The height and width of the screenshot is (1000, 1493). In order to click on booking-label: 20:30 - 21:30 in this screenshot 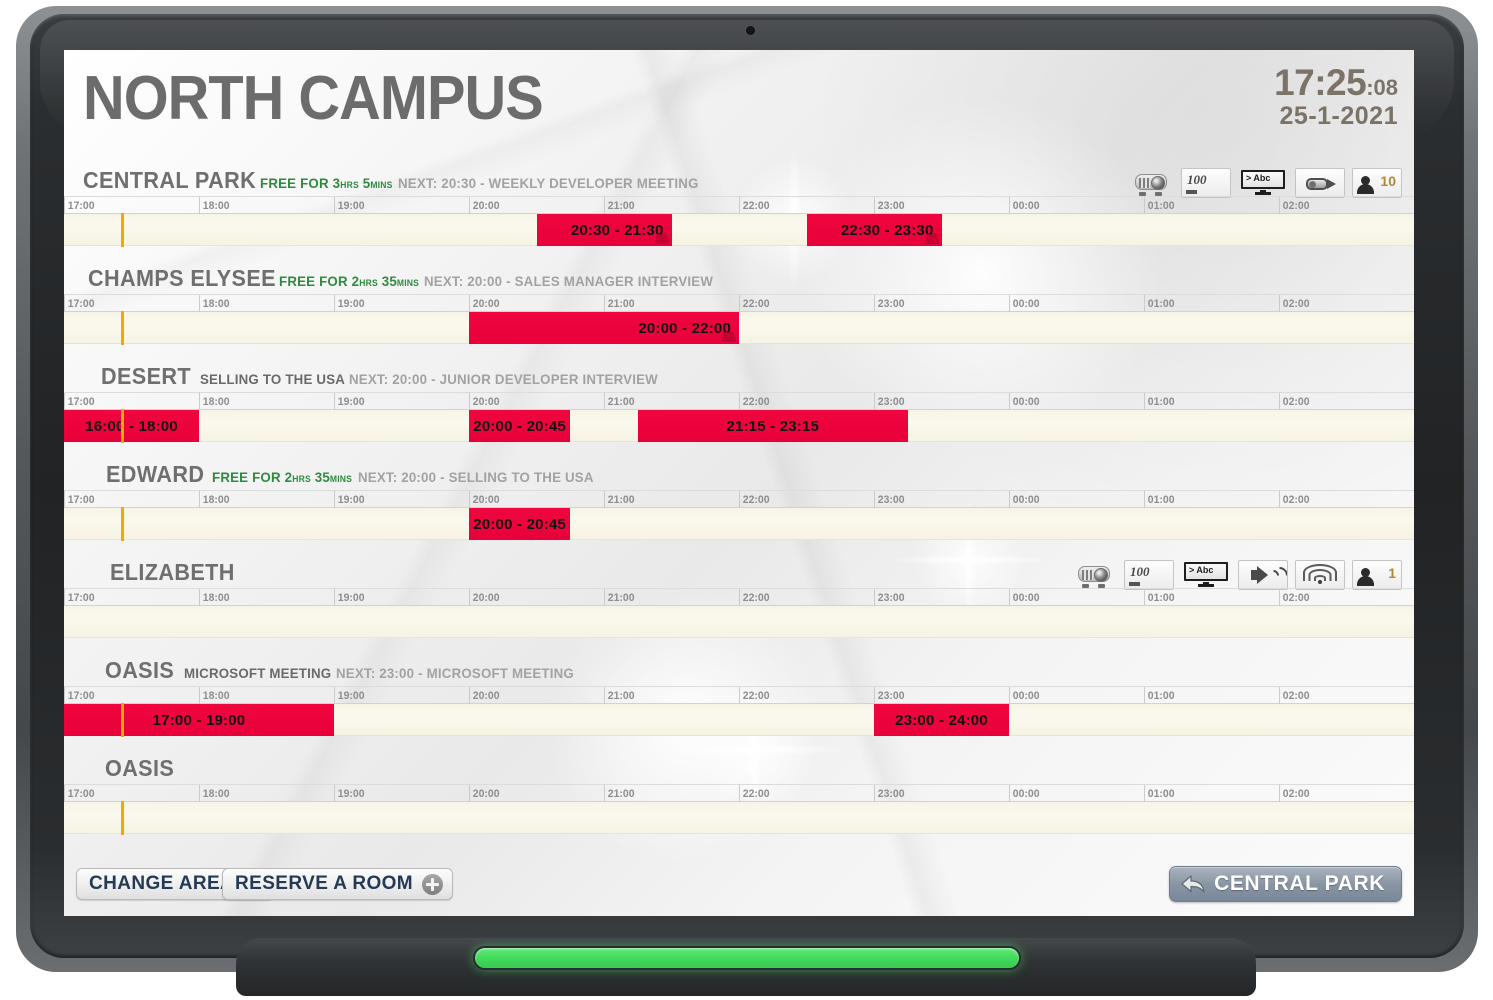, I will do `click(617, 230)`.